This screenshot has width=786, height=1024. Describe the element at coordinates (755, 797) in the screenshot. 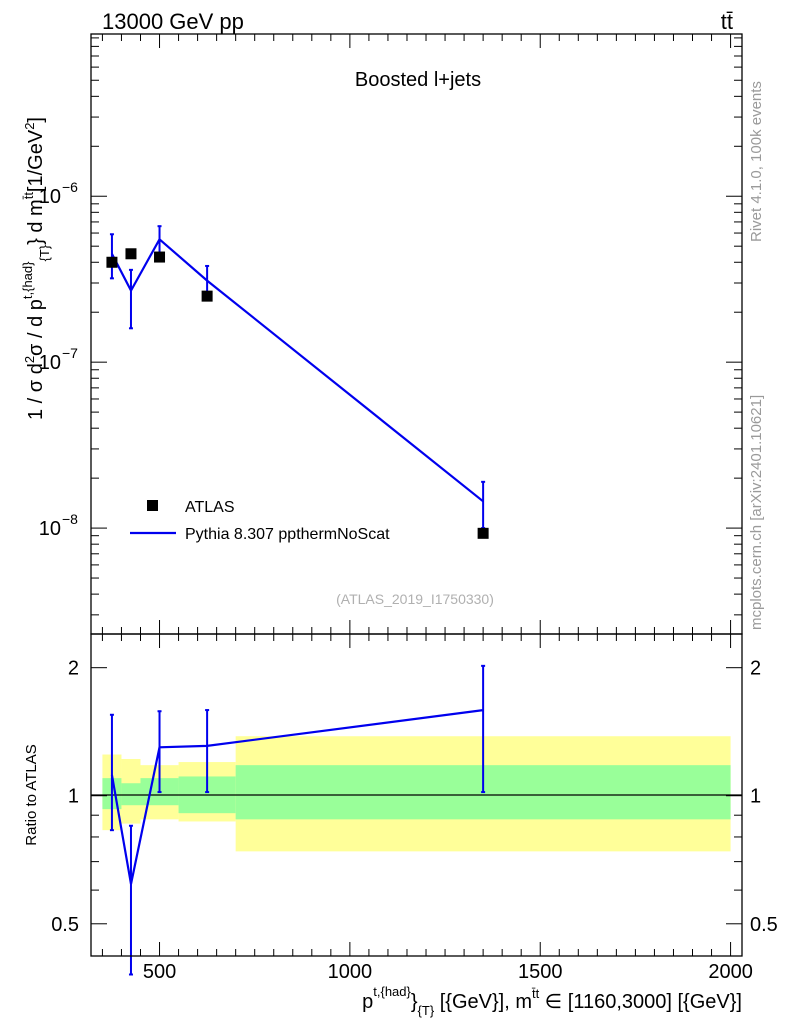

I see `ratio-y-tick-label-right: 1` at that location.